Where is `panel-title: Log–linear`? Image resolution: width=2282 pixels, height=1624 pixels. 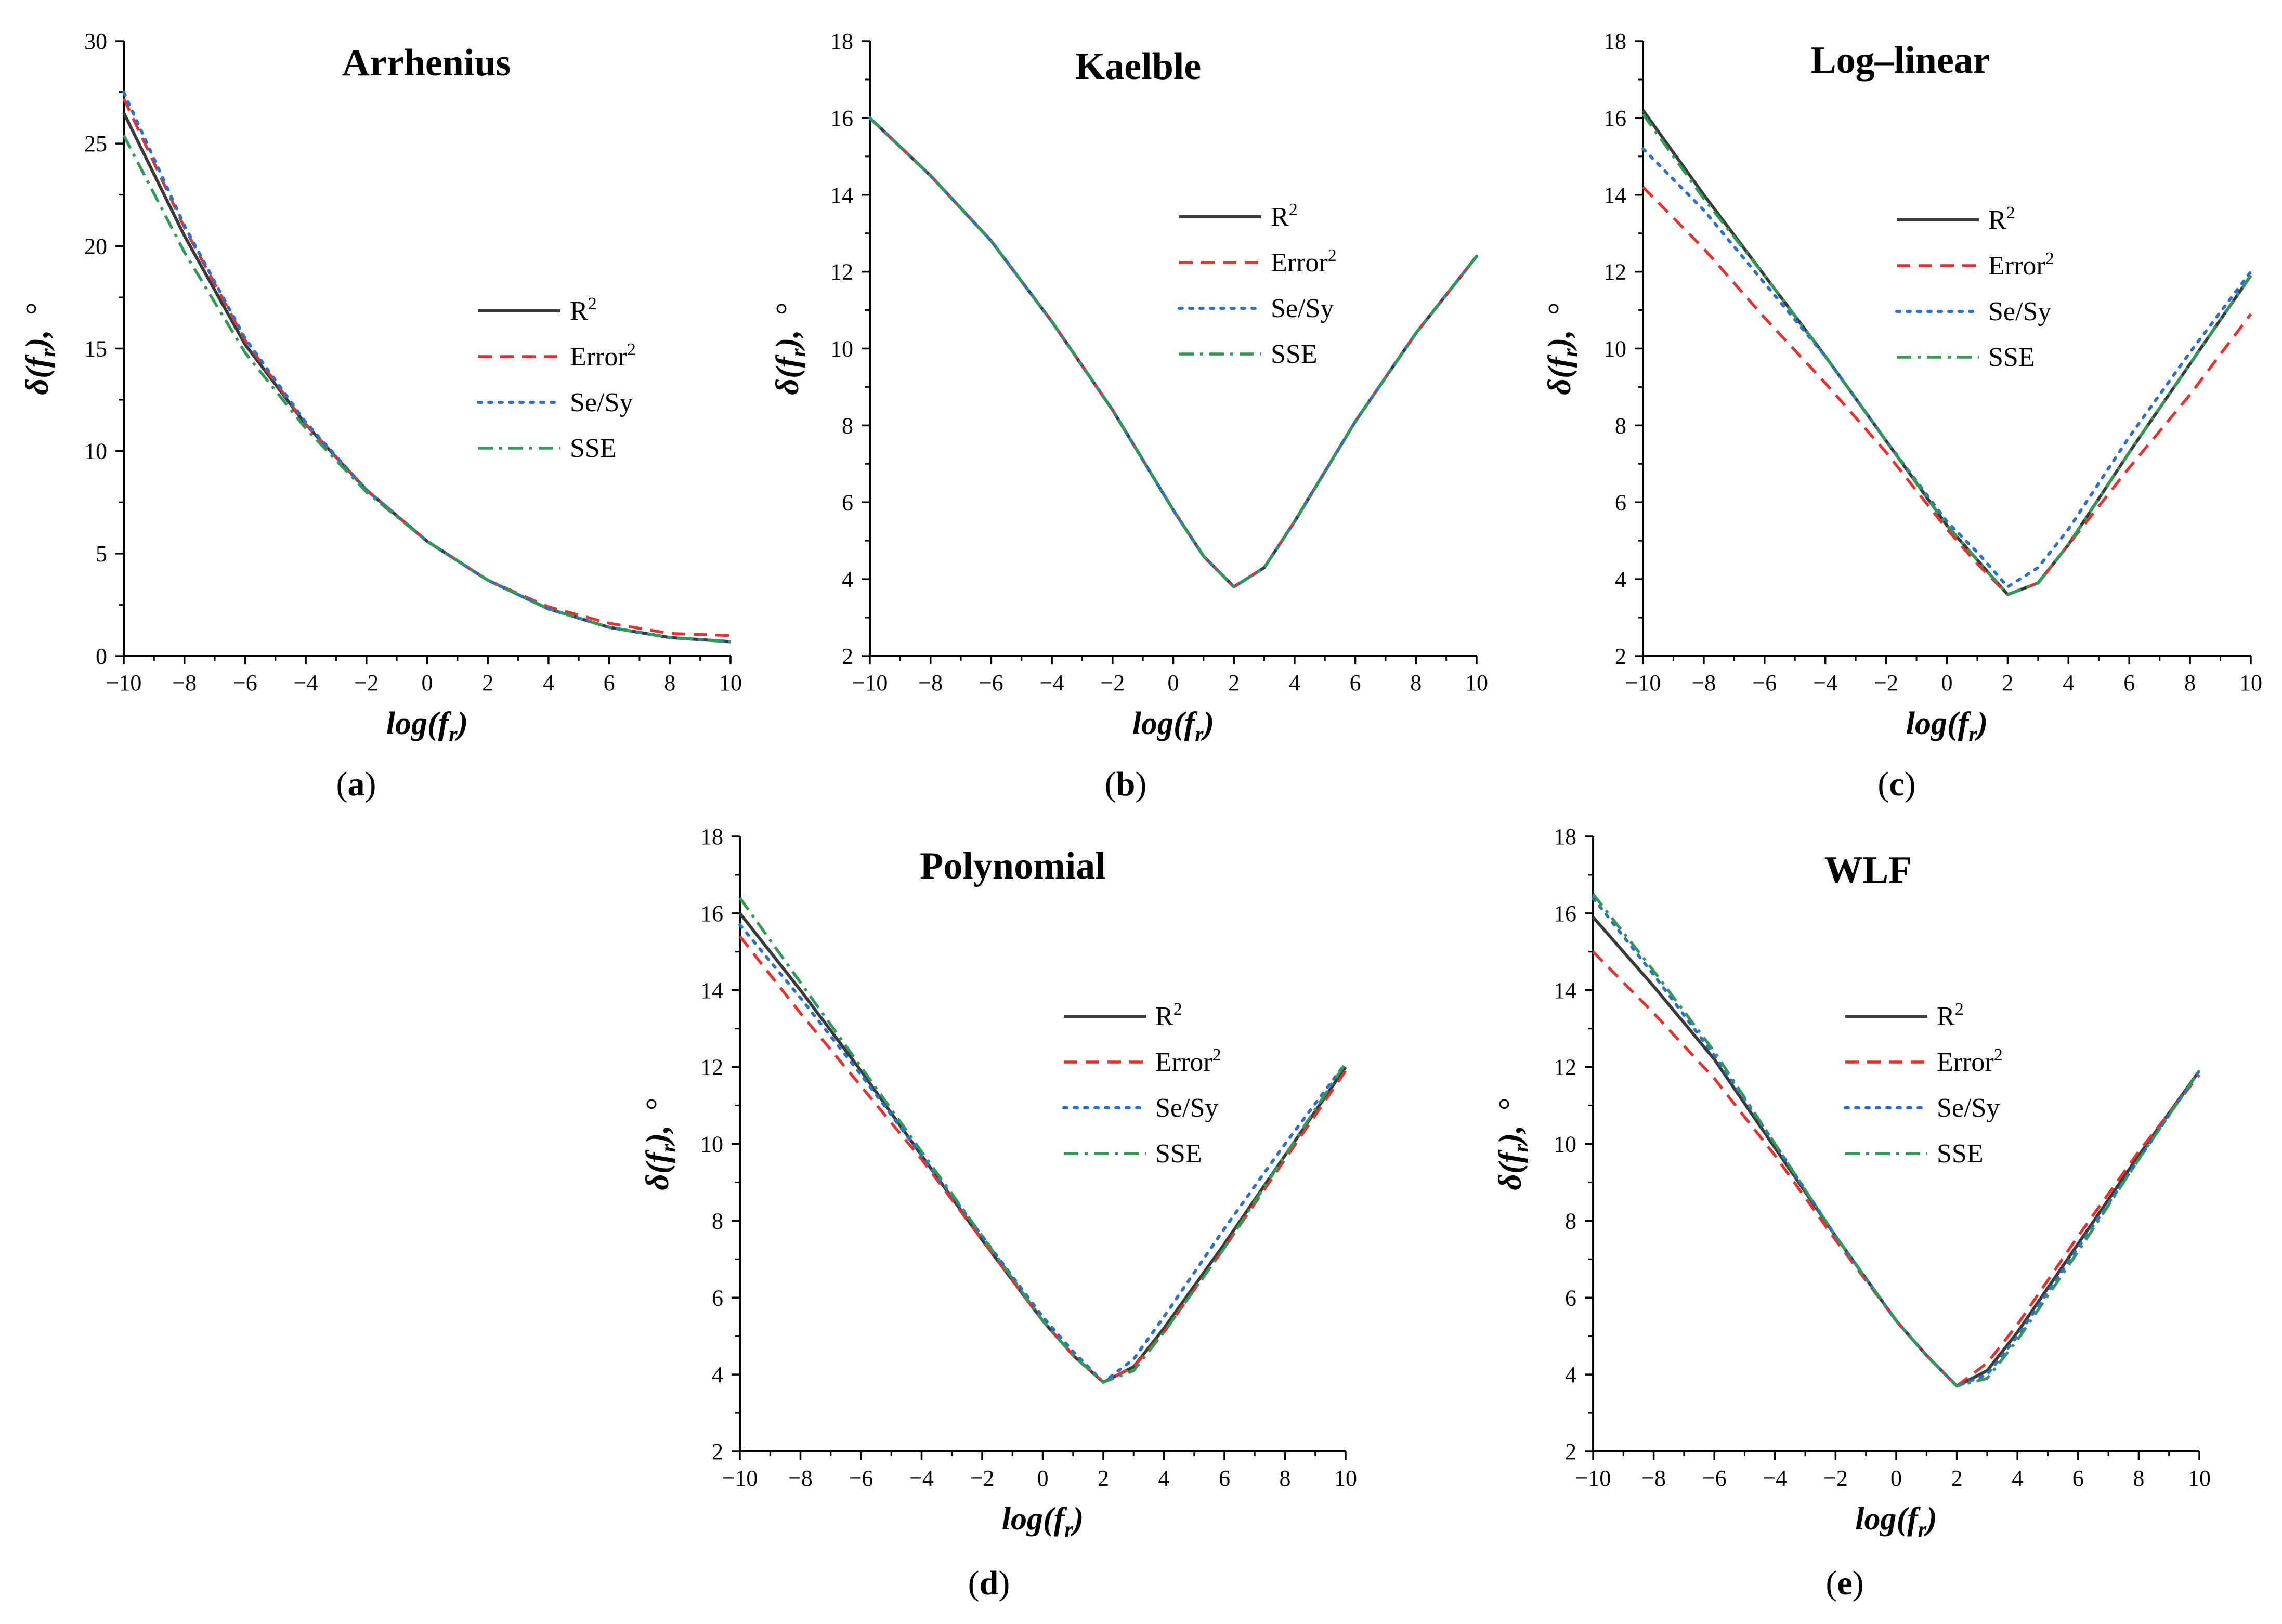
panel-title: Log–linear is located at coordinates (1900, 61).